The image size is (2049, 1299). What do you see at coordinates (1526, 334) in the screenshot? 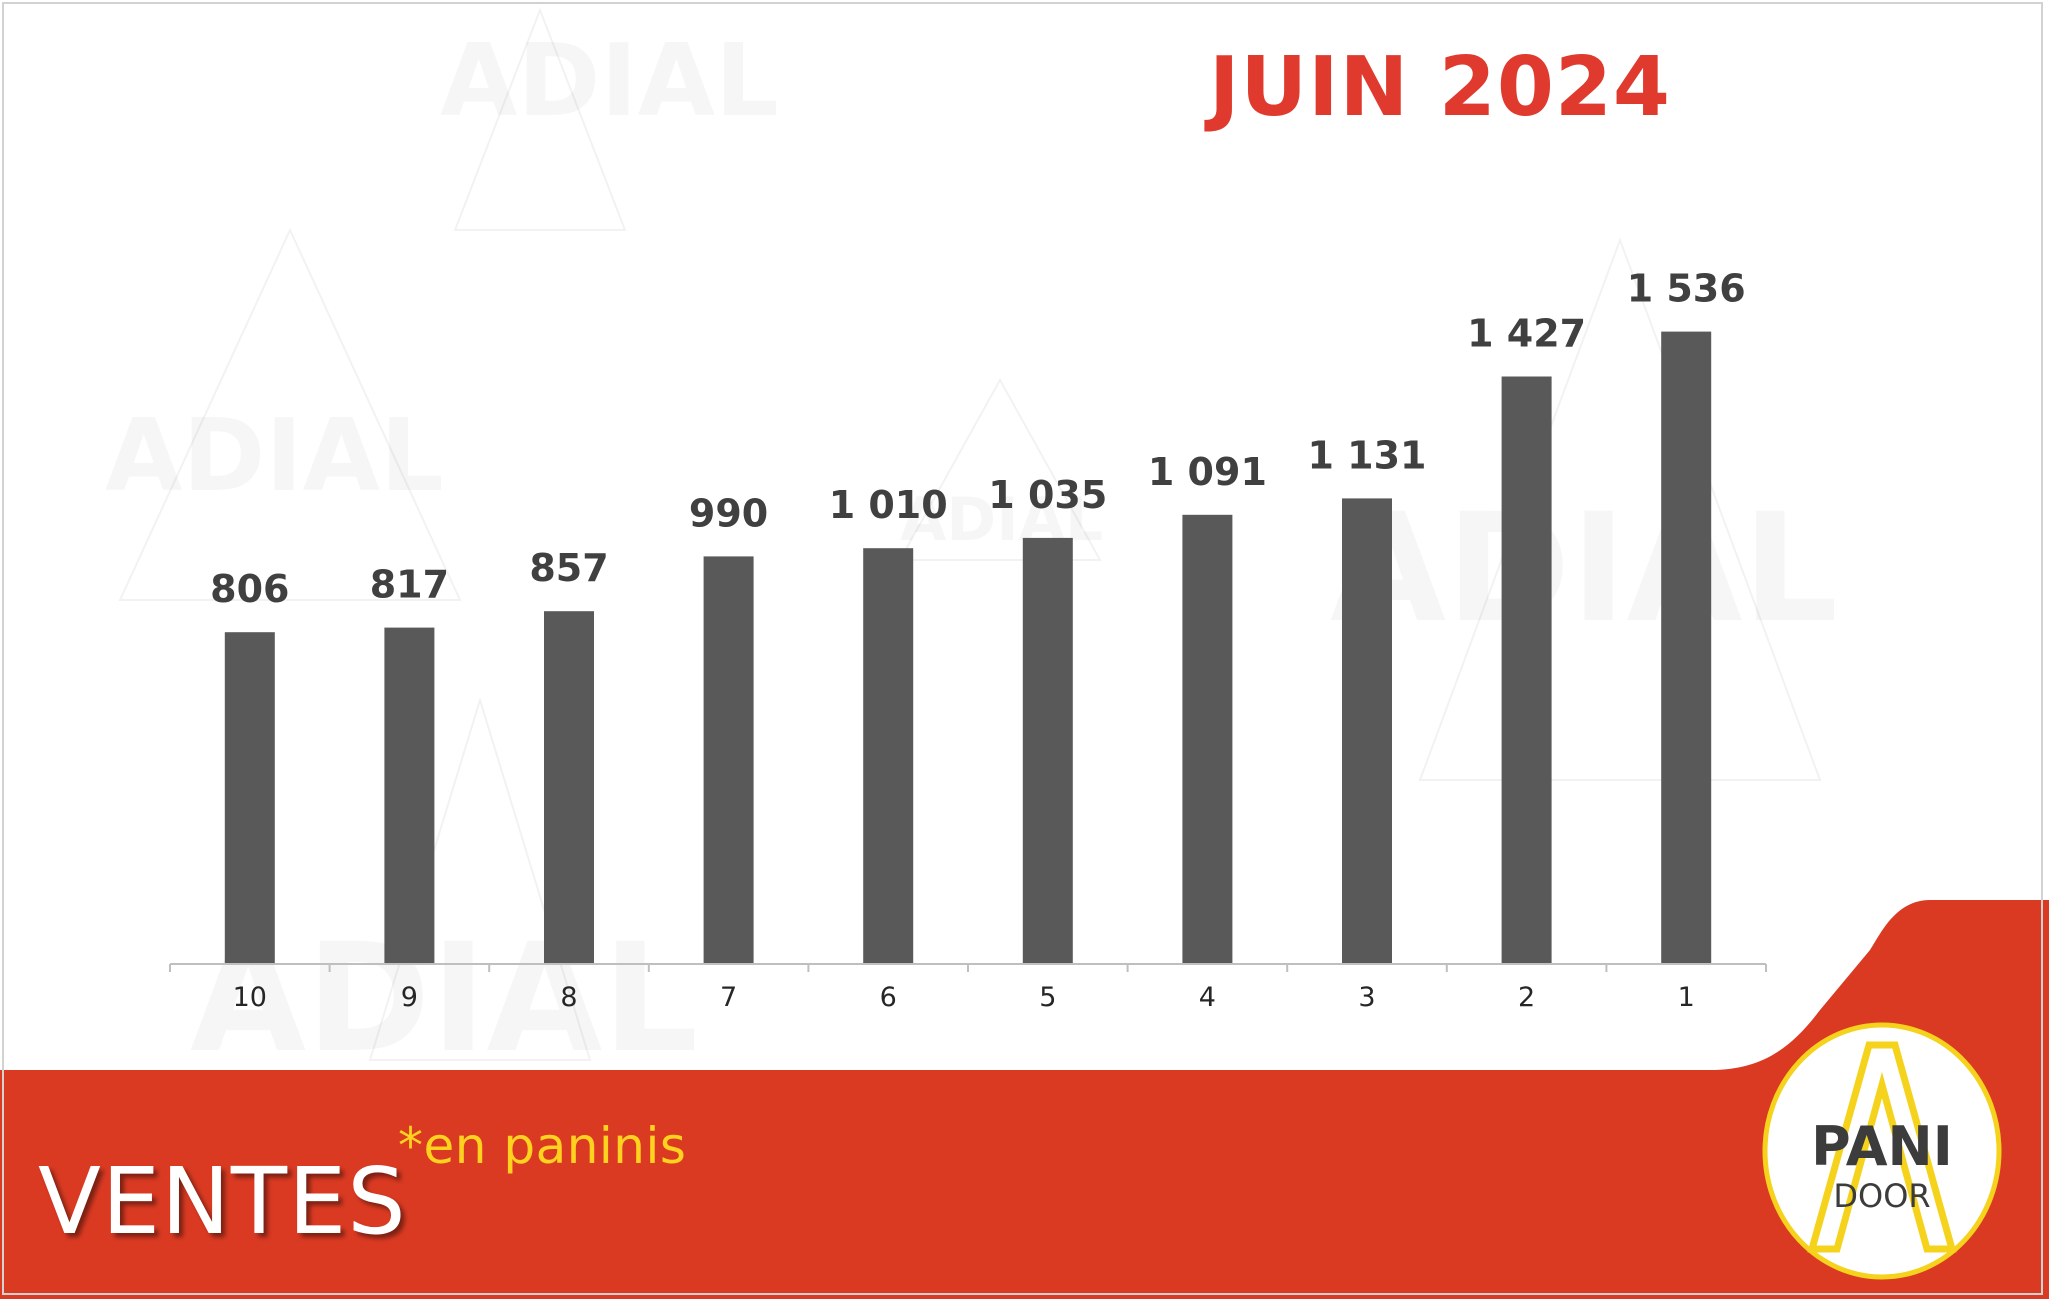
I see `value-label-2: 1 427` at bounding box center [1526, 334].